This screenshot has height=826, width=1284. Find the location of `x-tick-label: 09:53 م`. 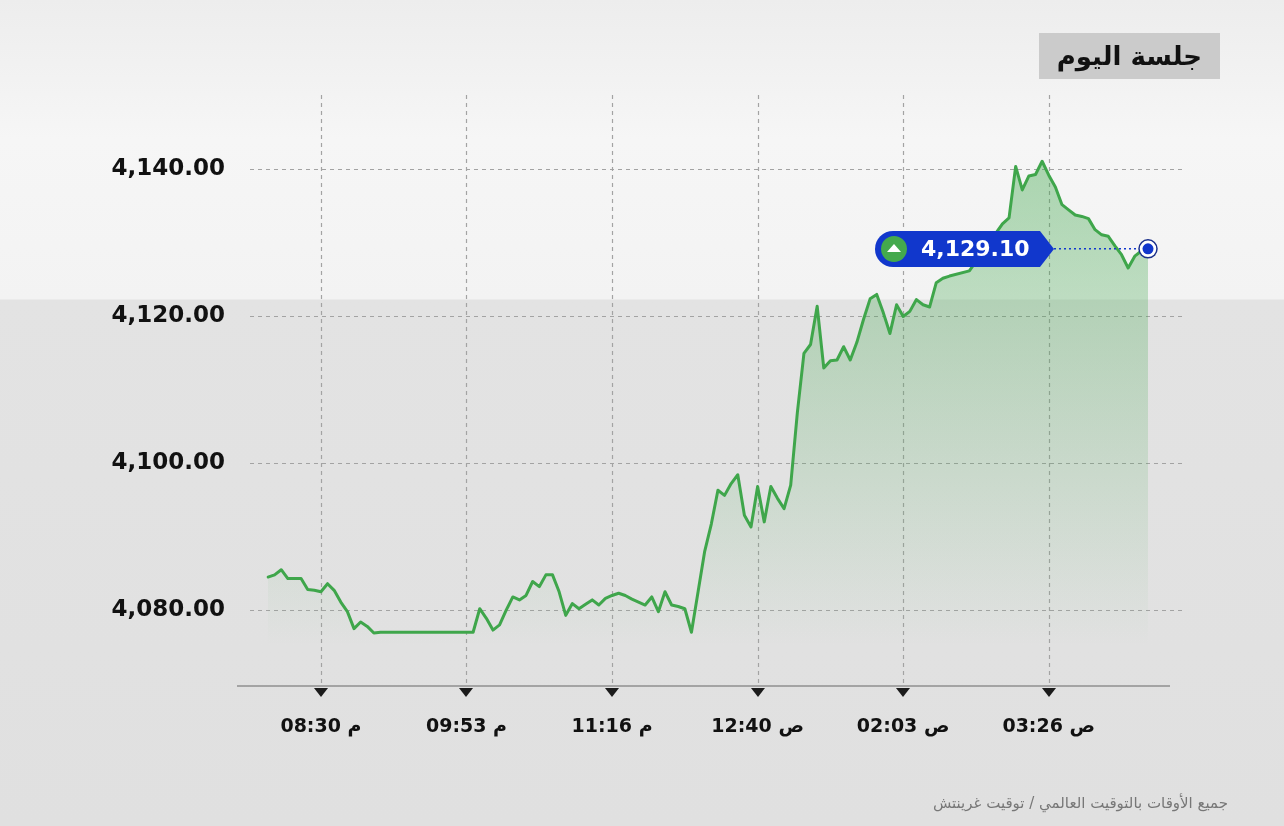

x-tick-label: 09:53 م is located at coordinates (466, 726).